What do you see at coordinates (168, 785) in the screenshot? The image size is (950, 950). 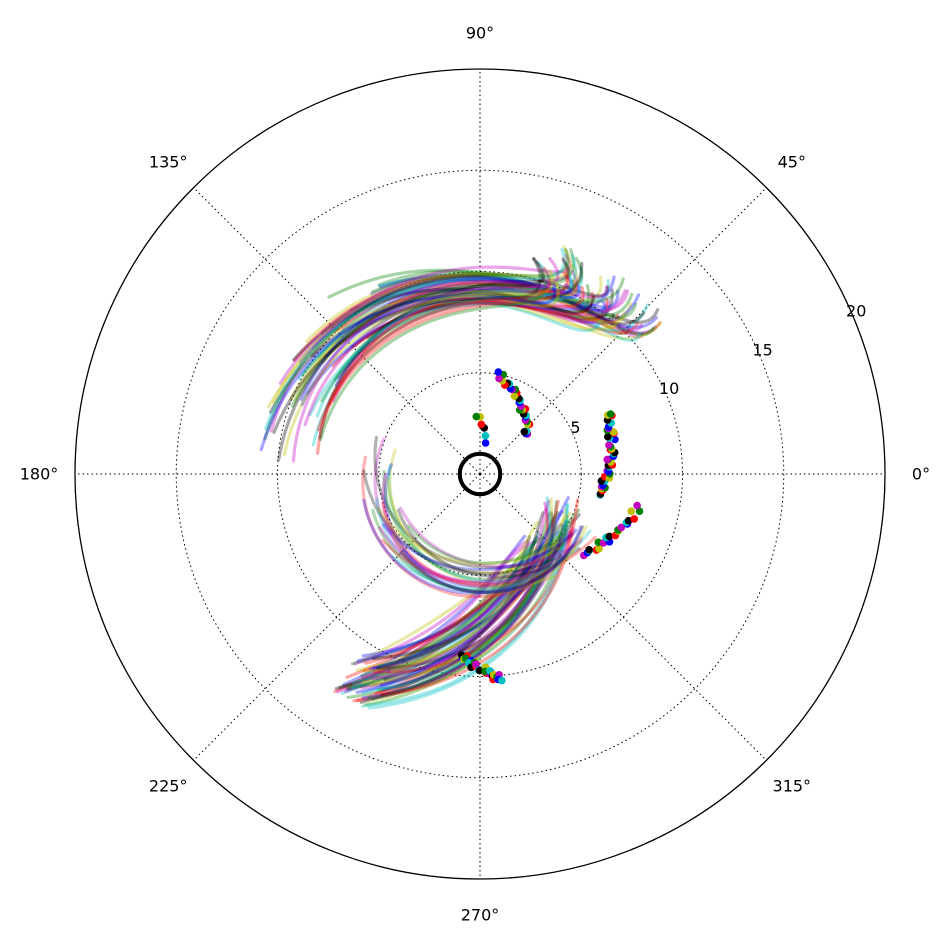 I see `theta-tick-label: 225°` at bounding box center [168, 785].